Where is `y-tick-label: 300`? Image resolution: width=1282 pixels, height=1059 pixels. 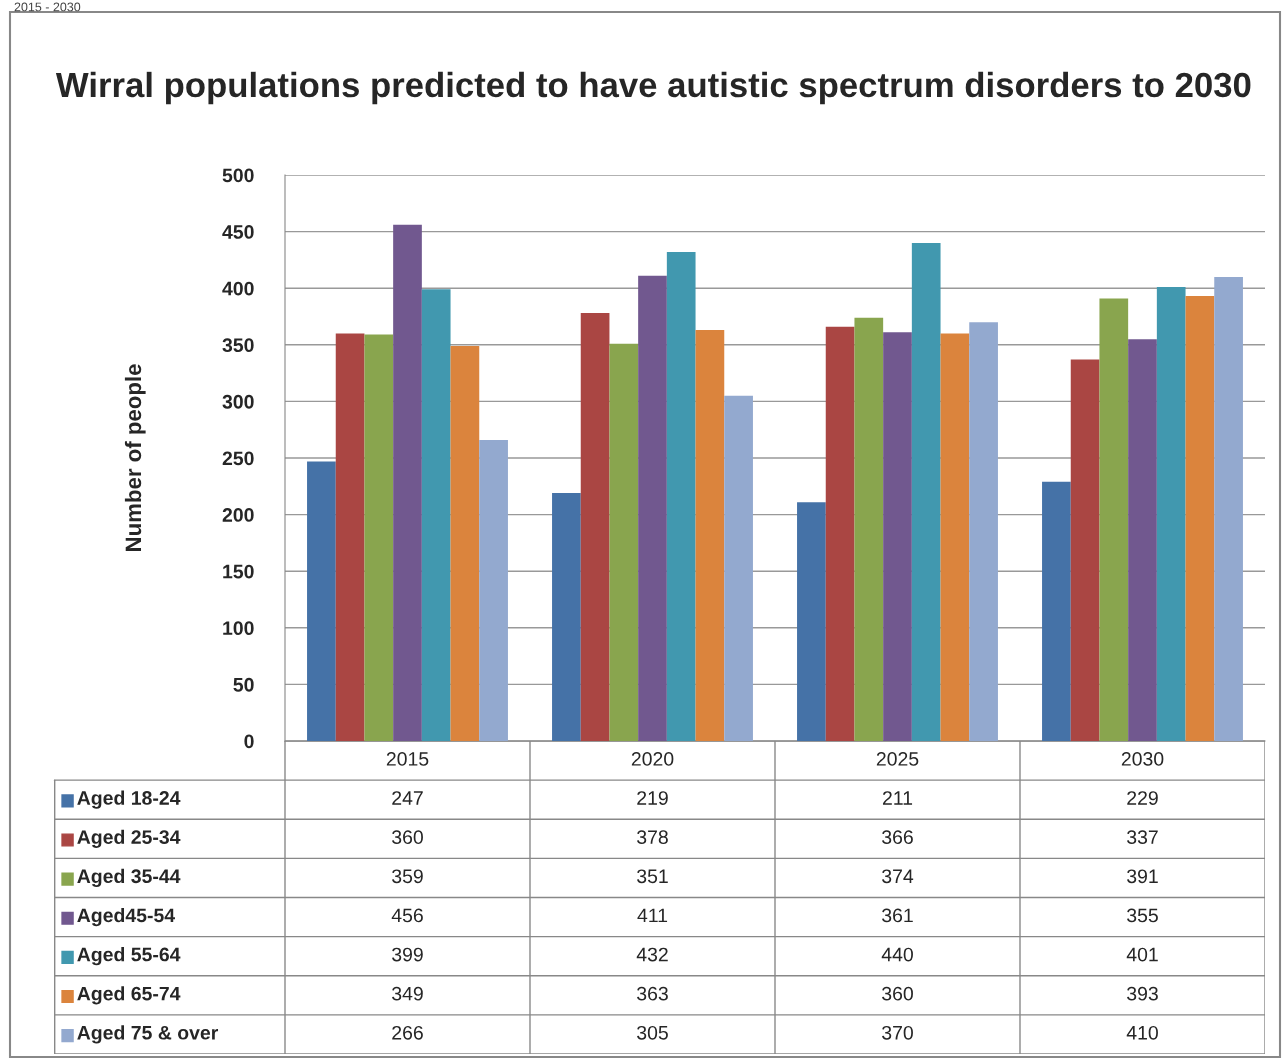
y-tick-label: 300 is located at coordinates (238, 401).